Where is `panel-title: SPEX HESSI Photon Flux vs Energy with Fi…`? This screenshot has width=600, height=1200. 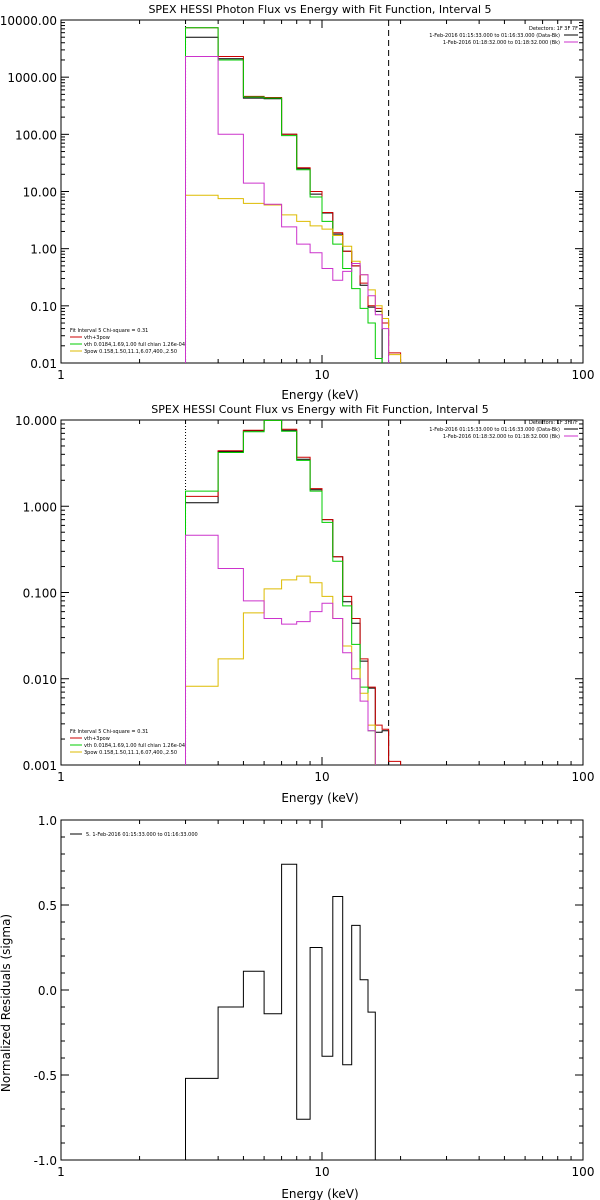 panel-title: SPEX HESSI Photon Flux vs Energy with Fi… is located at coordinates (319, 9).